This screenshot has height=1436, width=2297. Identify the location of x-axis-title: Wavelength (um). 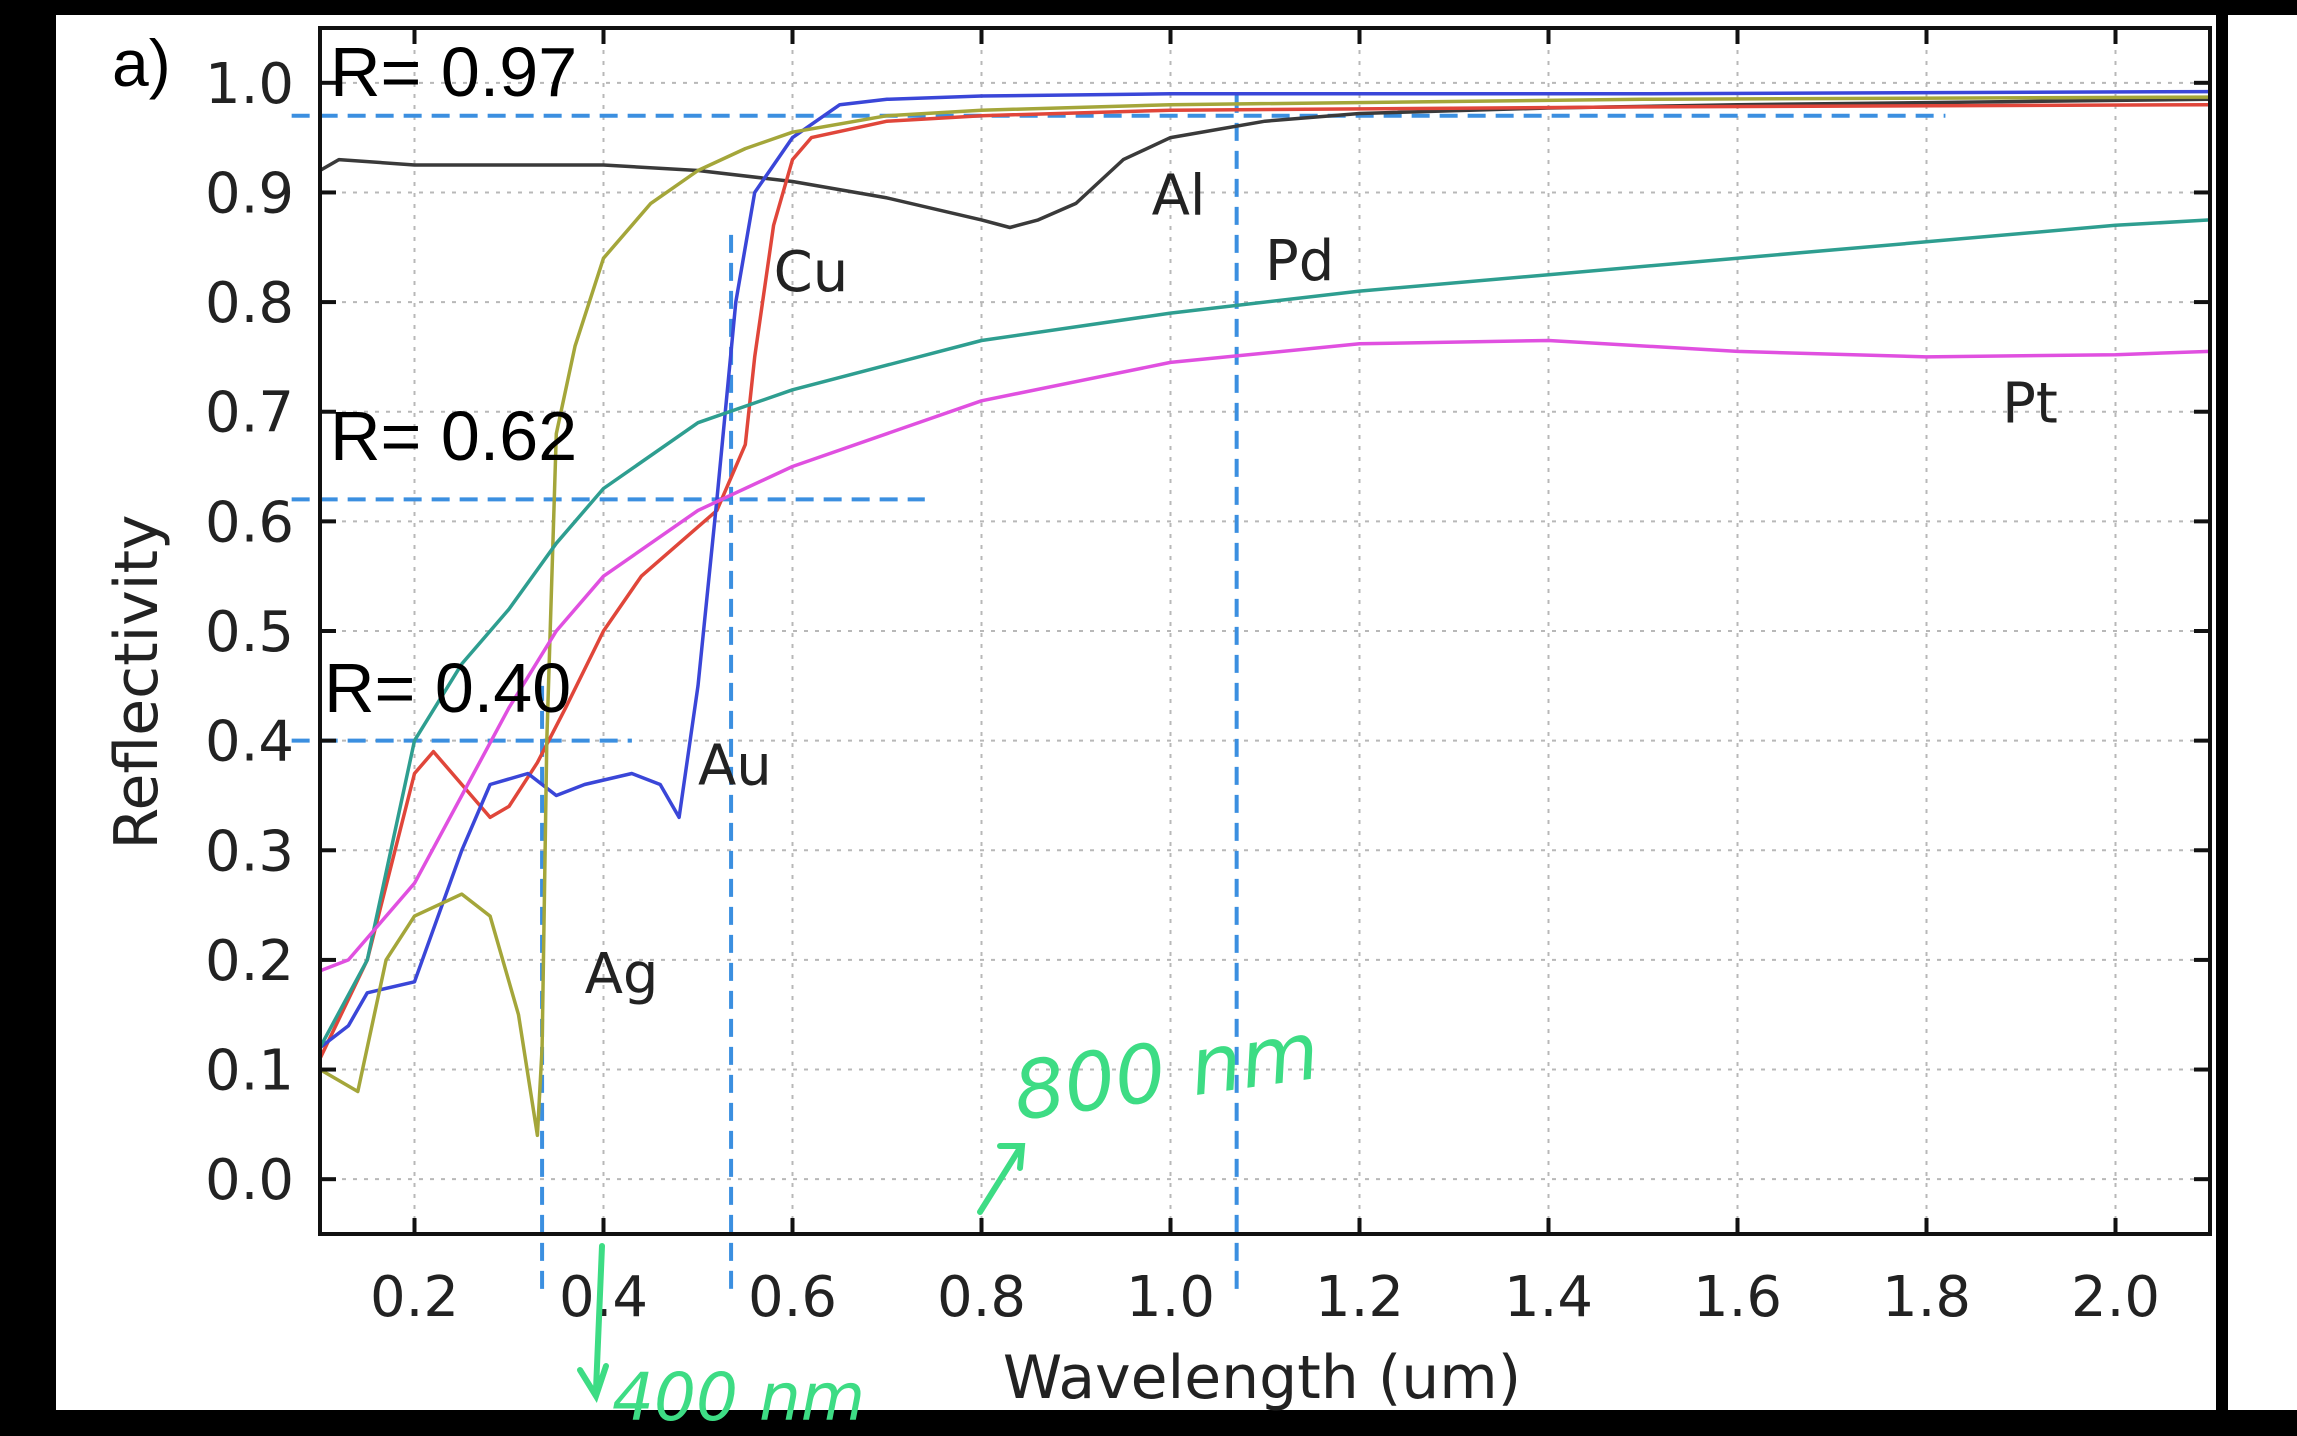
(1262, 1378).